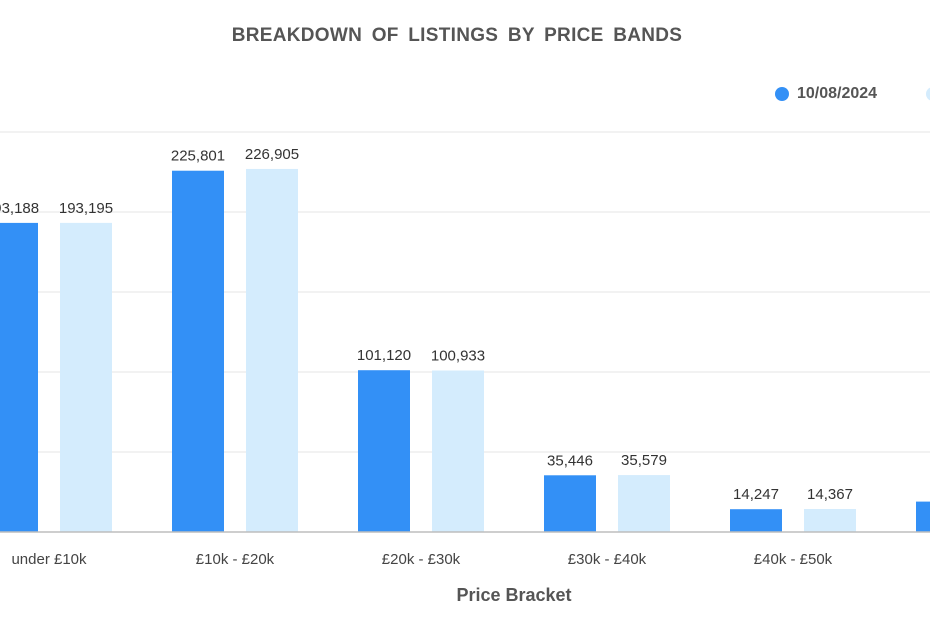 This screenshot has width=930, height=620. Describe the element at coordinates (272, 154) in the screenshot. I see `data-label: 226,905` at that location.